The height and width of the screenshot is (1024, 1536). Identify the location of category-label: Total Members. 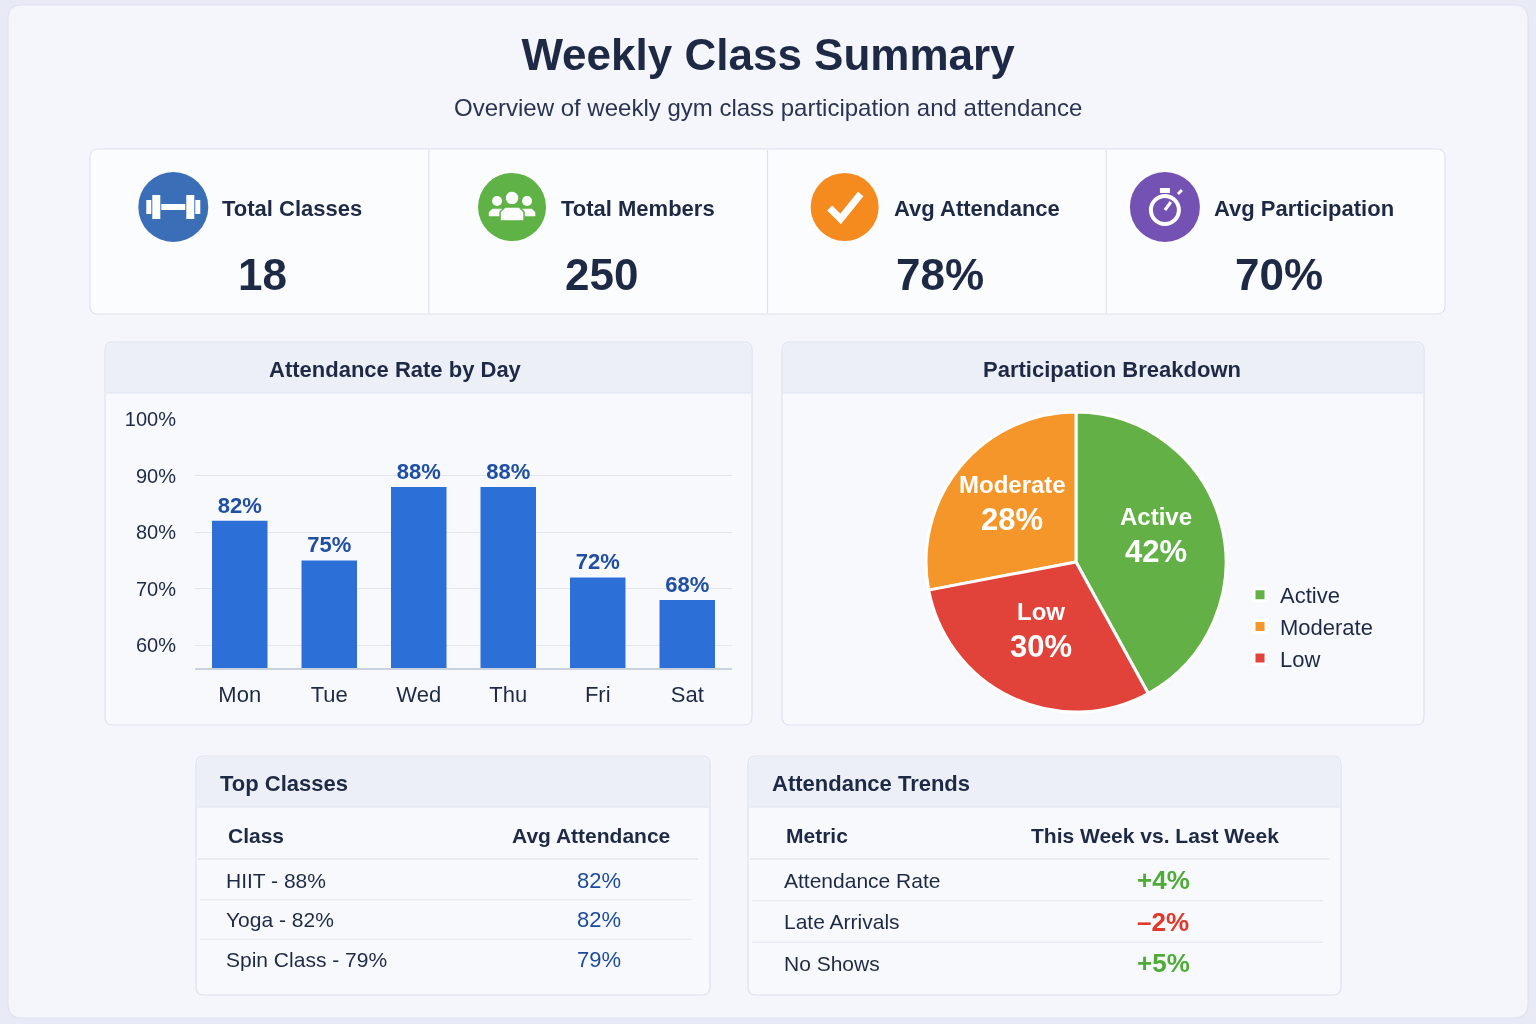
(638, 208).